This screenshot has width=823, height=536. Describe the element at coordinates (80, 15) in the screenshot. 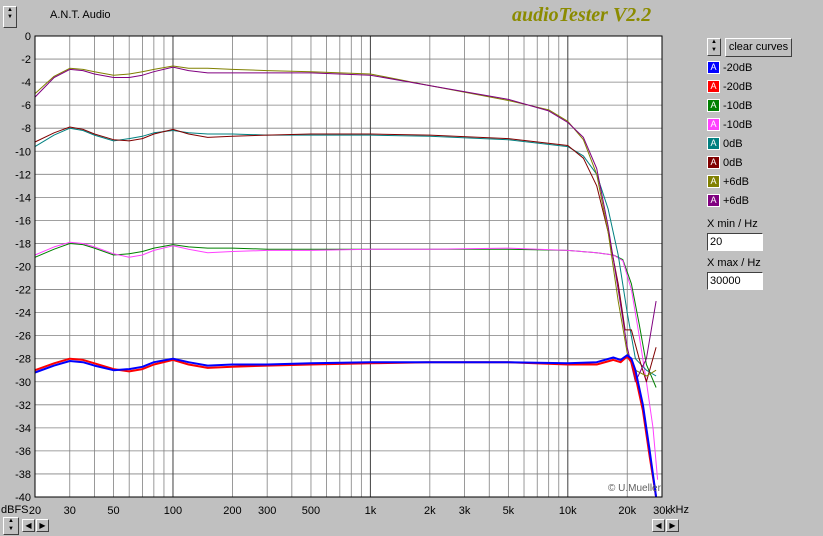

I see `brand-label: A.N.T. Audio` at that location.